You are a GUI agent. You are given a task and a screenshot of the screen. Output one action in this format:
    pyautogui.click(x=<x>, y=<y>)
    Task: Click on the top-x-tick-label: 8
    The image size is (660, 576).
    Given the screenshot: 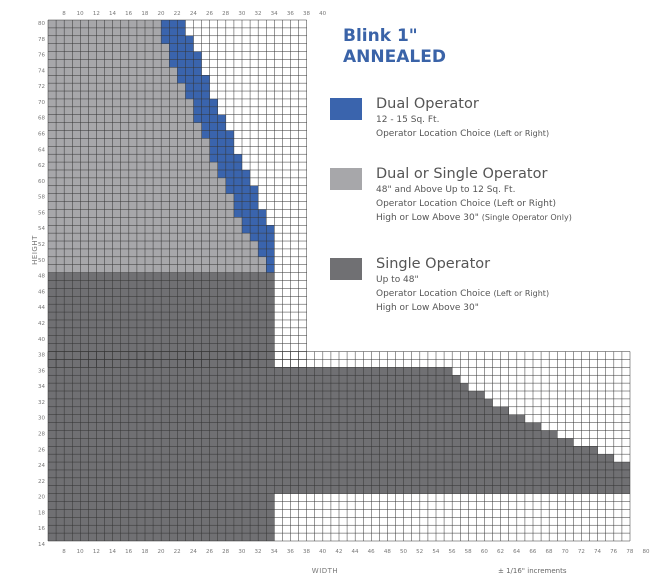 What is the action you would take?
    pyautogui.click(x=64, y=14)
    